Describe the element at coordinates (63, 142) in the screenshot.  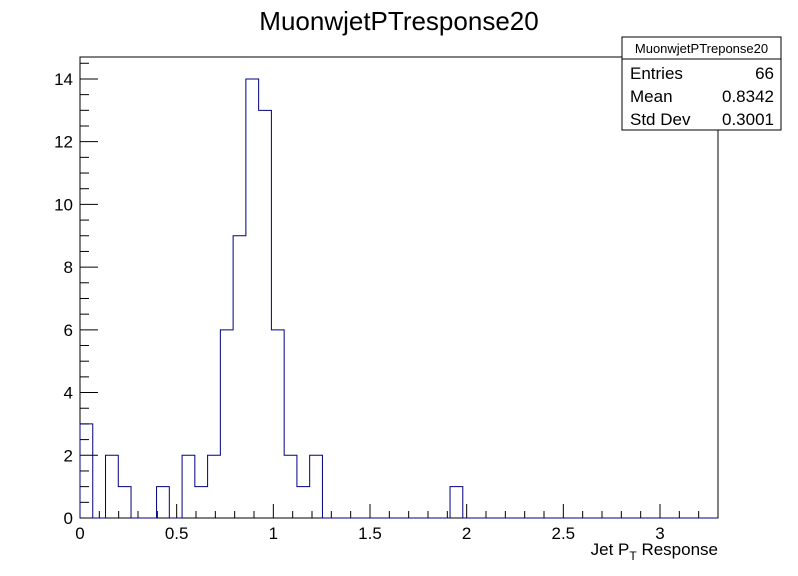
I see `y-tick-label: 12` at that location.